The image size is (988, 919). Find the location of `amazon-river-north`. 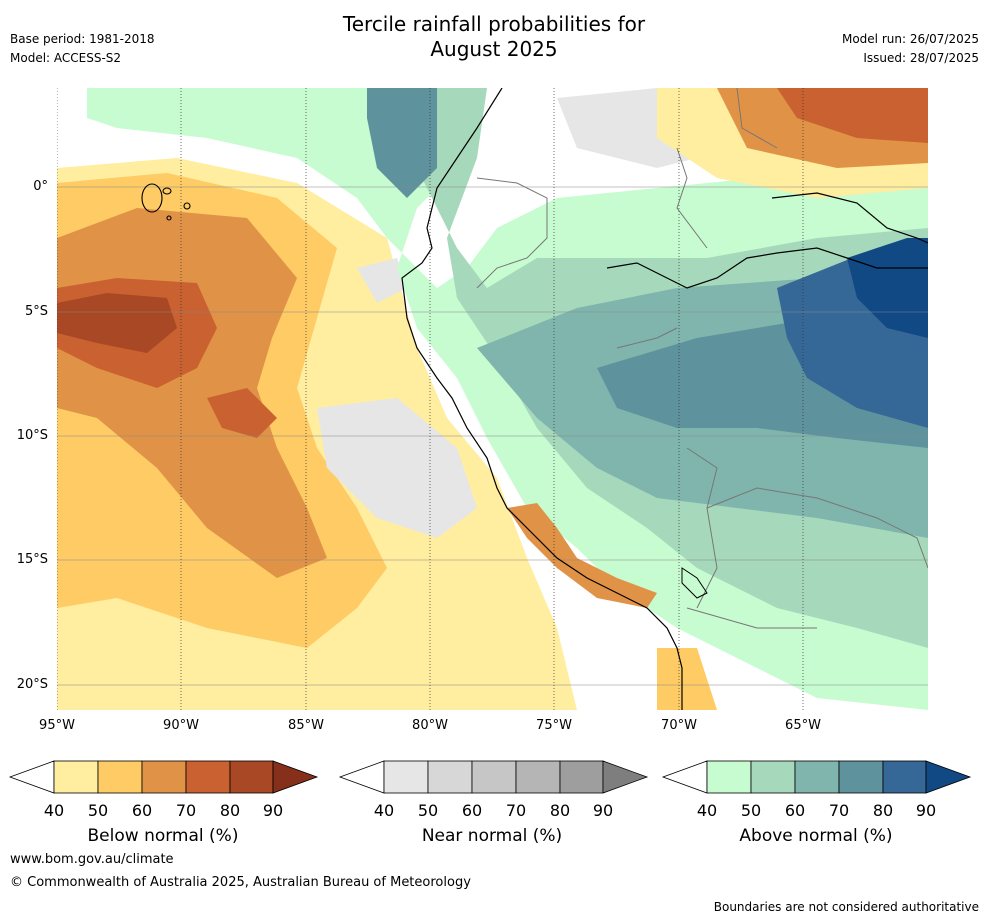

amazon-river-north is located at coordinates (849, 218).